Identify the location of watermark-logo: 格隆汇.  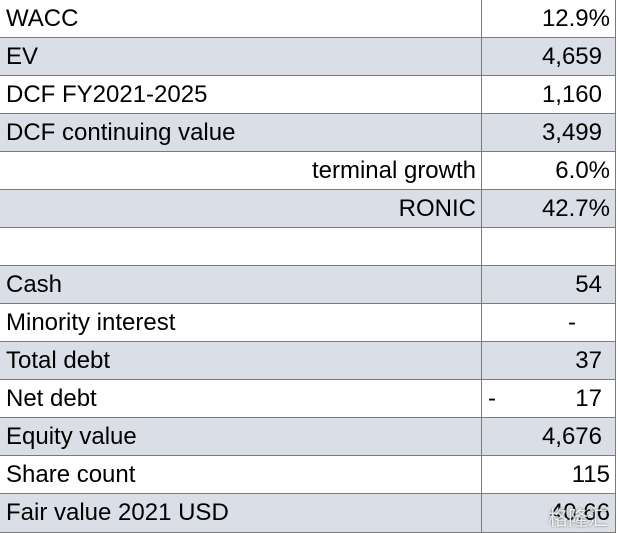
(578, 519).